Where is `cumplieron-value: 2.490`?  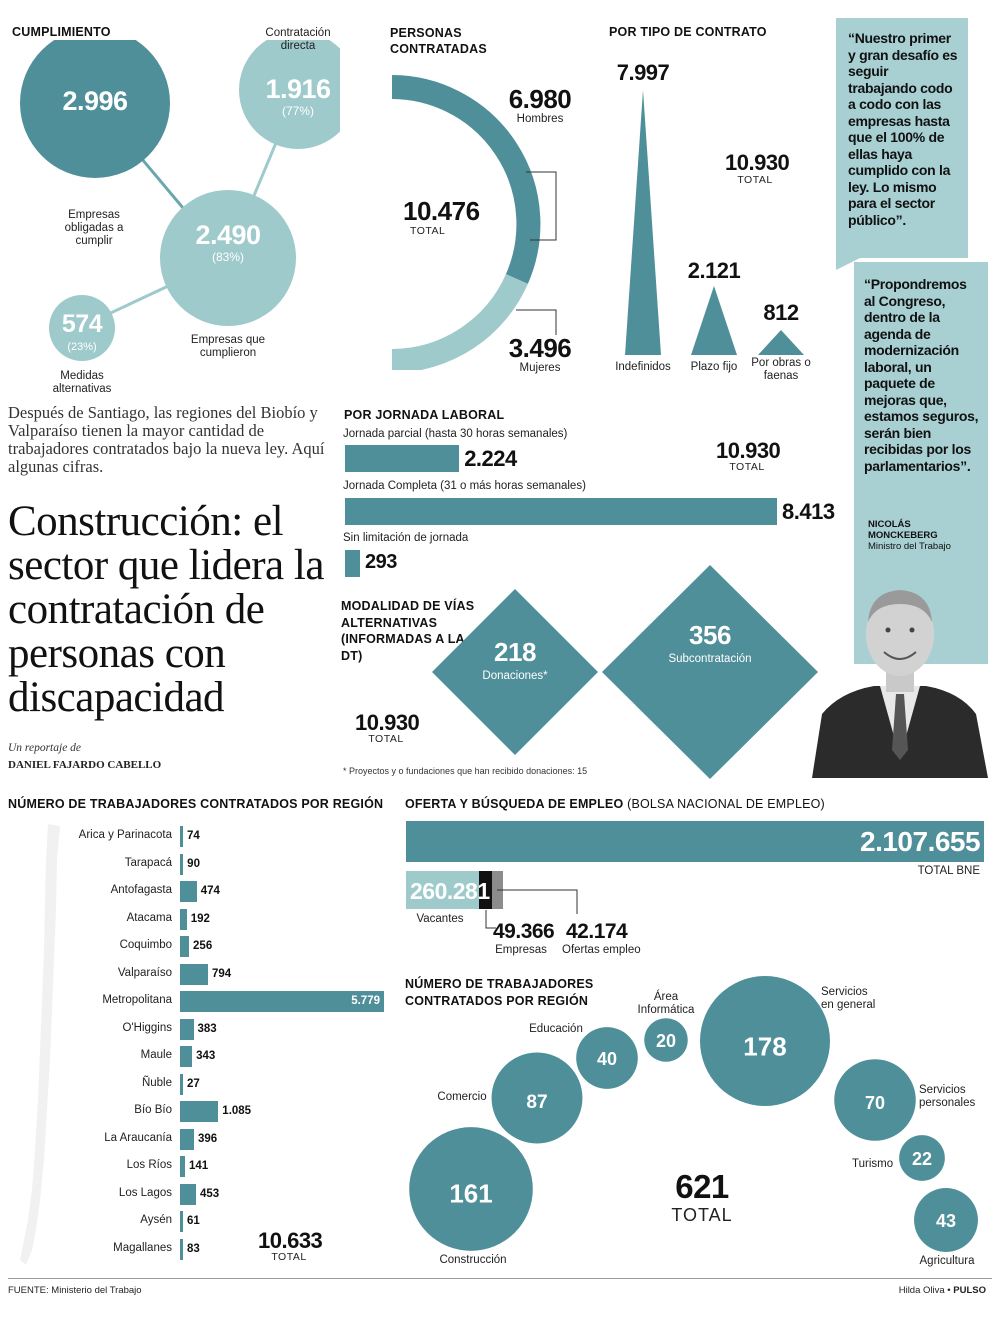
cumplieron-value: 2.490 is located at coordinates (228, 235).